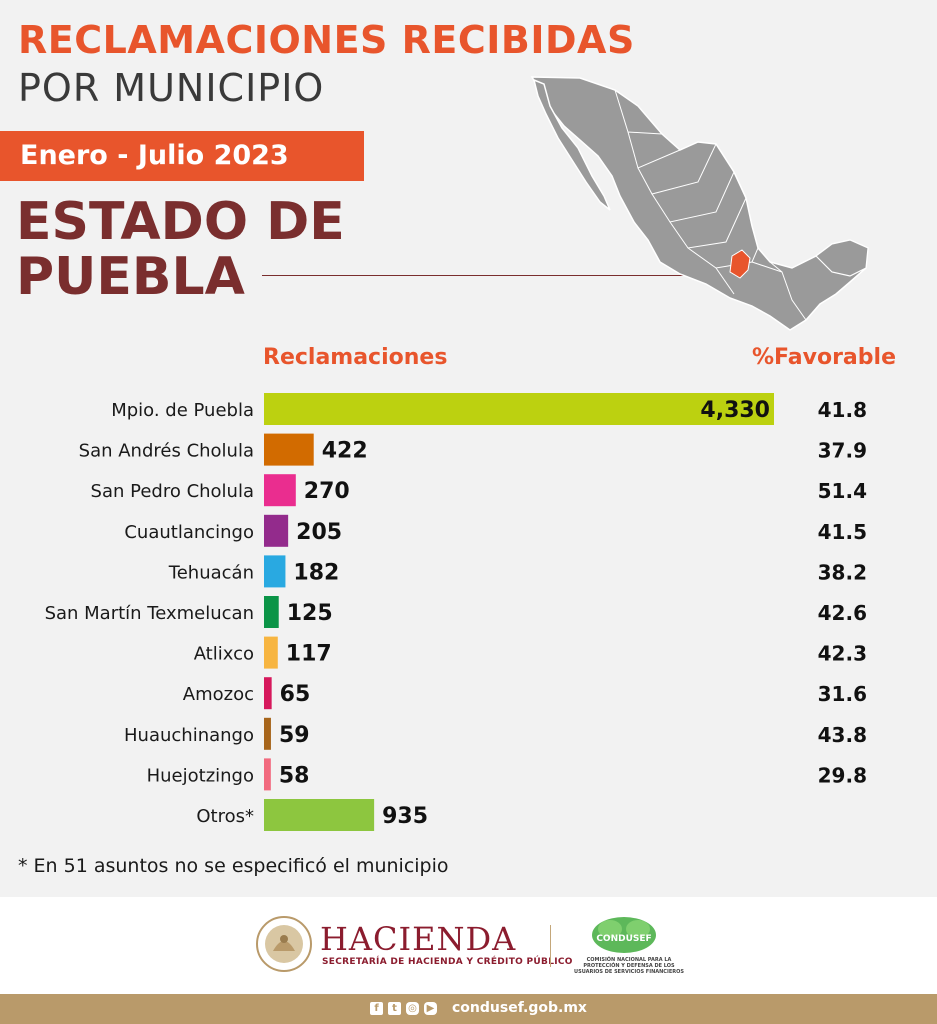 This screenshot has width=937, height=1024. I want to click on bar-value-label: 117, so click(309, 654).